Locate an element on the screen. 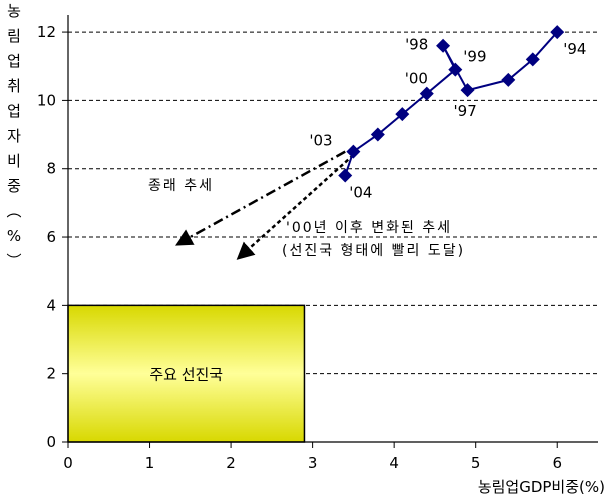 Image resolution: width=610 pixels, height=499 pixels. y-tick-label-10: 10 is located at coordinates (46, 100).